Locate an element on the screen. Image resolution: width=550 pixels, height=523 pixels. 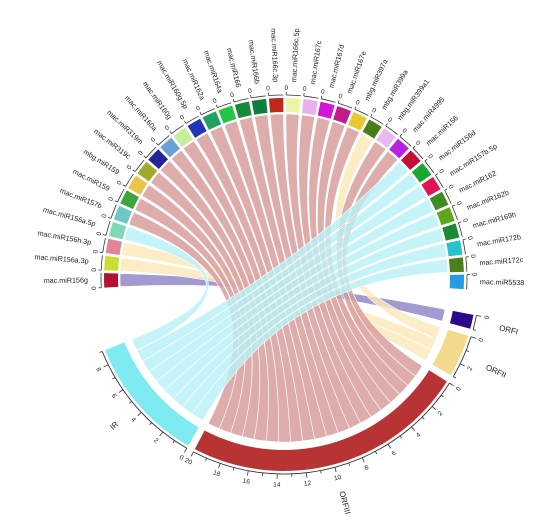
mirna-label: mac.miR5538 is located at coordinates (502, 282).